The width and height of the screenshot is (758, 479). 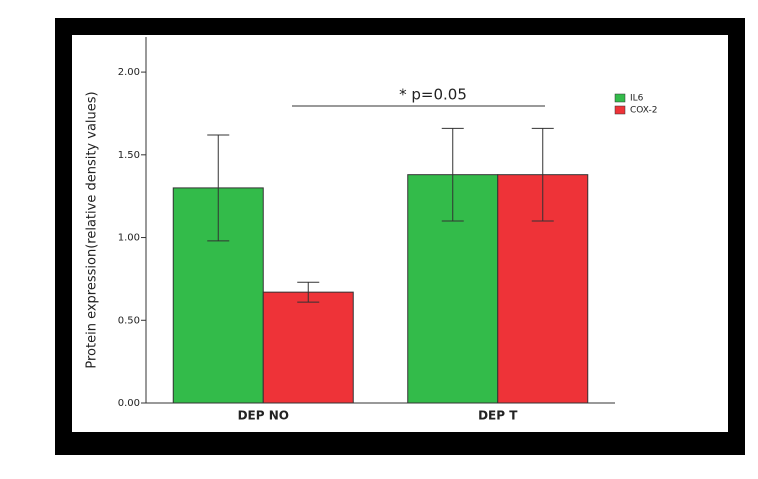 What do you see at coordinates (129, 238) in the screenshot?
I see `y-tick-label: 1.00` at bounding box center [129, 238].